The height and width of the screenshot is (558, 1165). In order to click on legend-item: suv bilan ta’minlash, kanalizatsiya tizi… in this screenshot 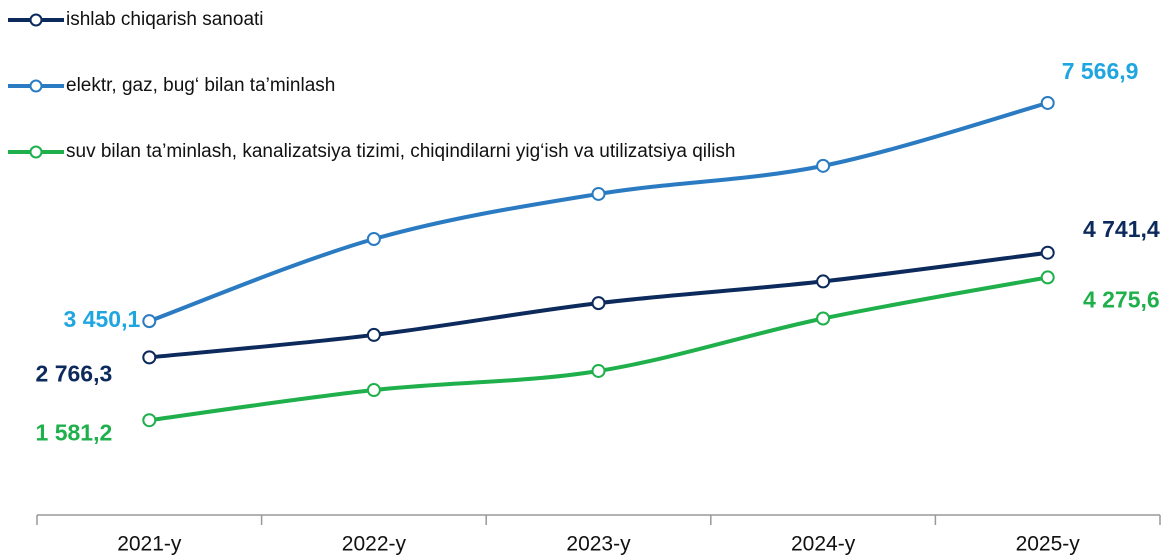, I will do `click(388, 152)`.